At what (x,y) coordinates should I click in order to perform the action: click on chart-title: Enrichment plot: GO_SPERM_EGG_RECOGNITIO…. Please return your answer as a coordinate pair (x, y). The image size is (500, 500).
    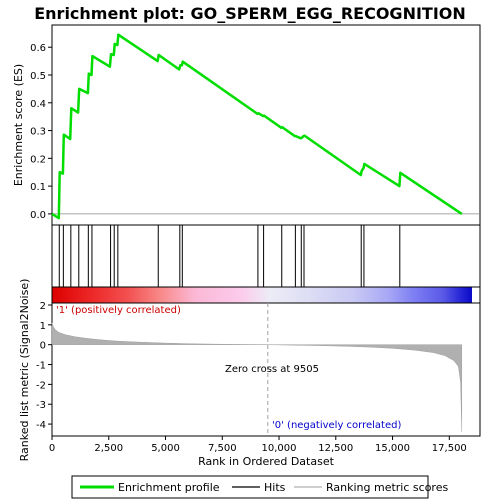
    Looking at the image, I should click on (250, 13).